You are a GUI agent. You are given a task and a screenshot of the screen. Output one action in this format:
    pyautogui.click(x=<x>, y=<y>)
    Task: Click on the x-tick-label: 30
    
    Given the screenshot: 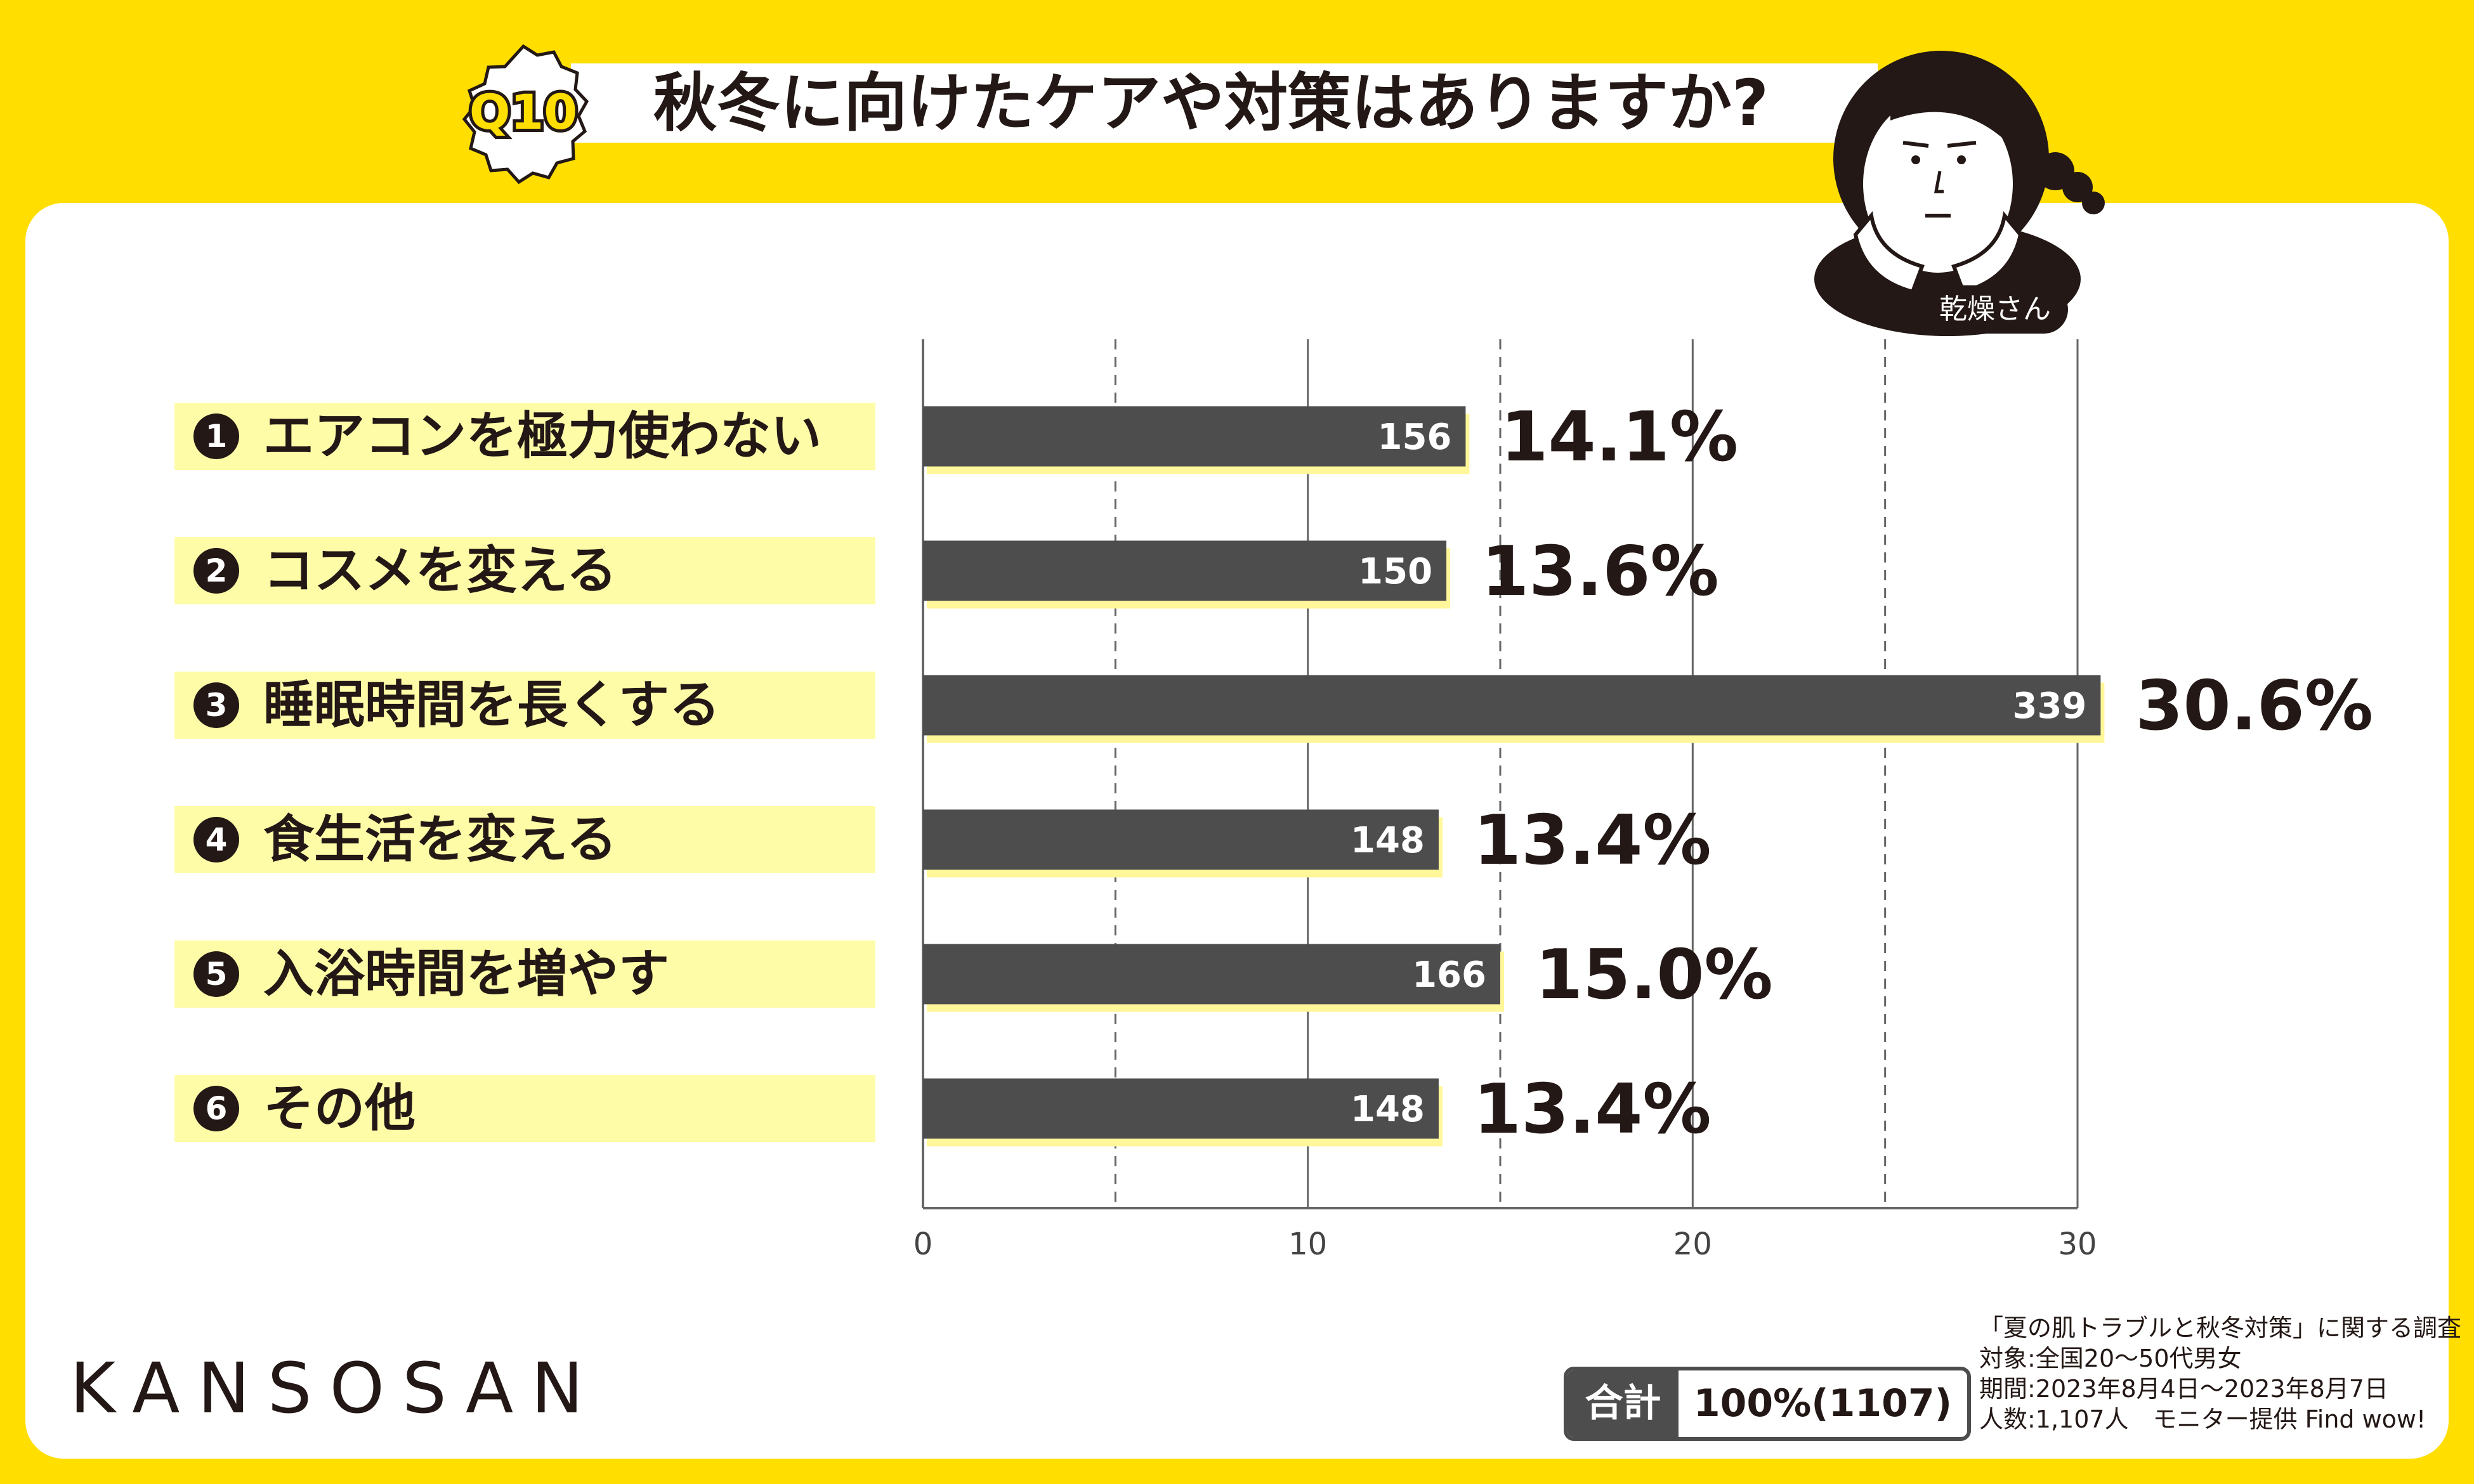 What is the action you would take?
    pyautogui.click(x=2077, y=1244)
    